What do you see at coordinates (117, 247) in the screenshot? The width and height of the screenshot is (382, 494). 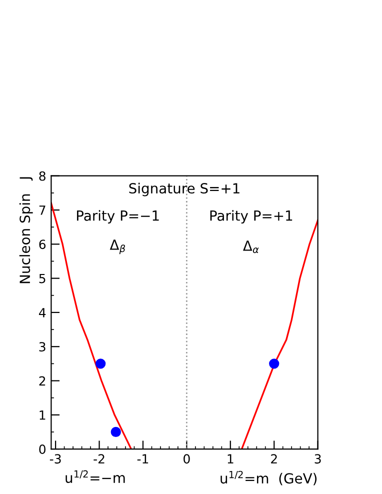 I see `annotation: Δ$_{β}$` at bounding box center [117, 247].